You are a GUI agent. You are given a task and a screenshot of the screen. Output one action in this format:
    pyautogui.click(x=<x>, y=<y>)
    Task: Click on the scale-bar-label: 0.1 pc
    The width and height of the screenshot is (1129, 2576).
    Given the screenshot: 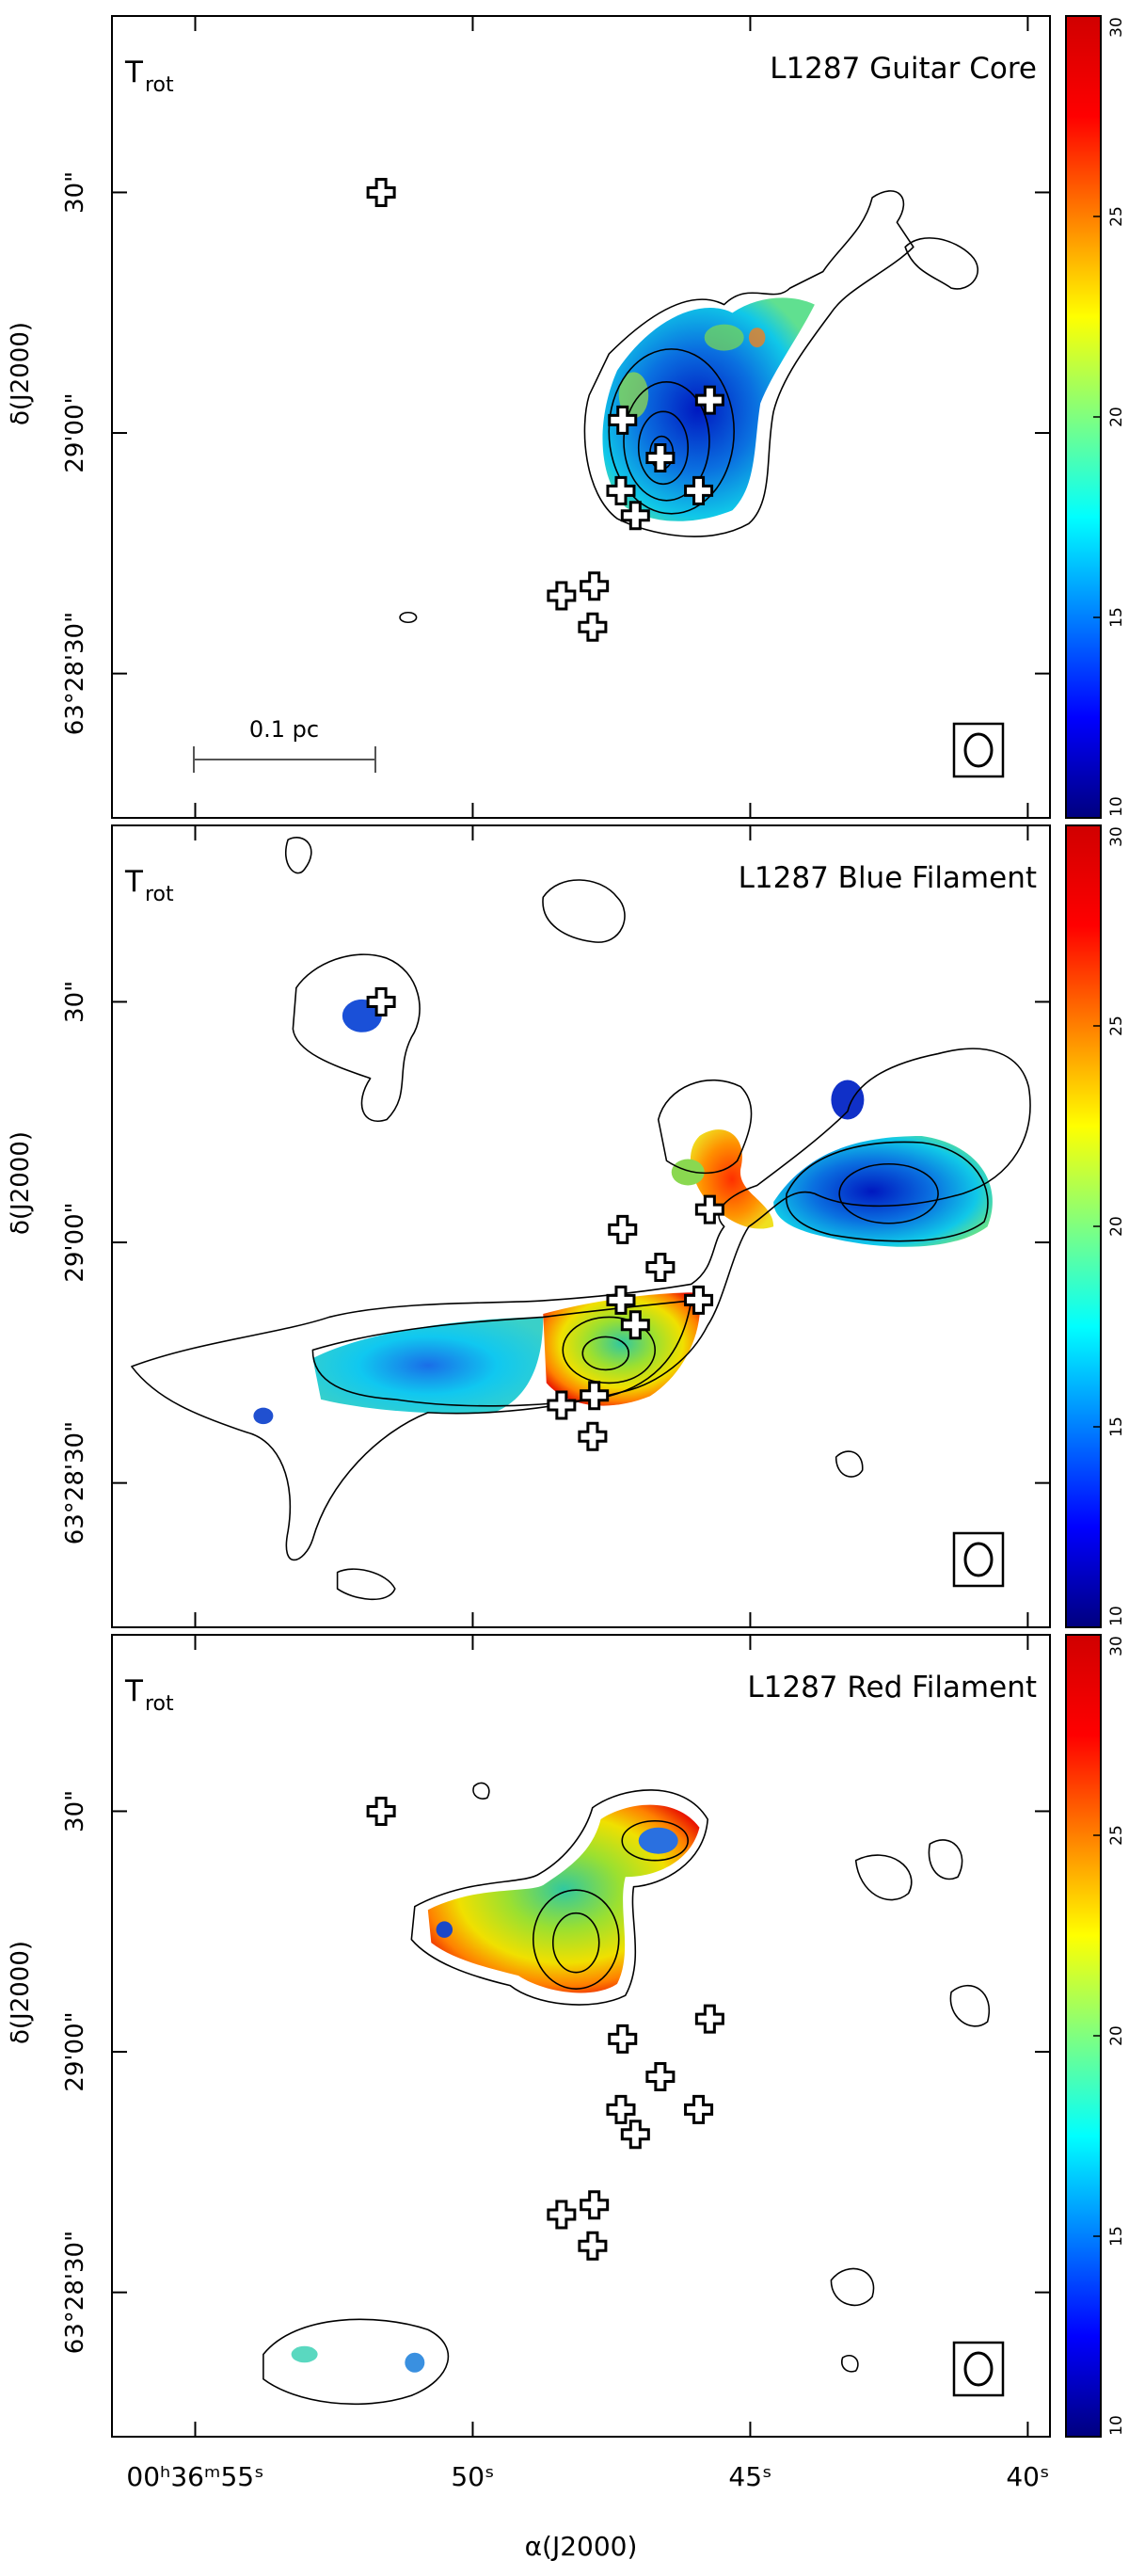 What is the action you would take?
    pyautogui.click(x=284, y=729)
    